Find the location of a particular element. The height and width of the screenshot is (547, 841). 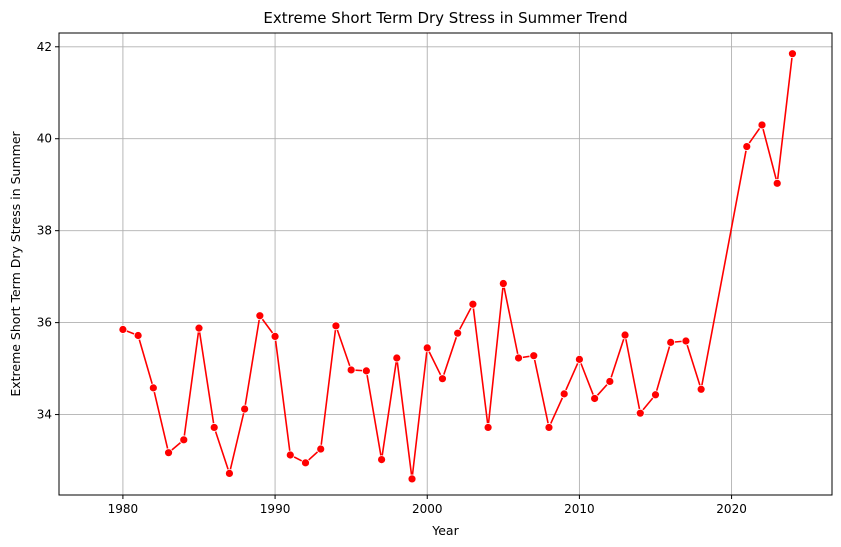

x-tick-label: 2000 is located at coordinates (427, 509).